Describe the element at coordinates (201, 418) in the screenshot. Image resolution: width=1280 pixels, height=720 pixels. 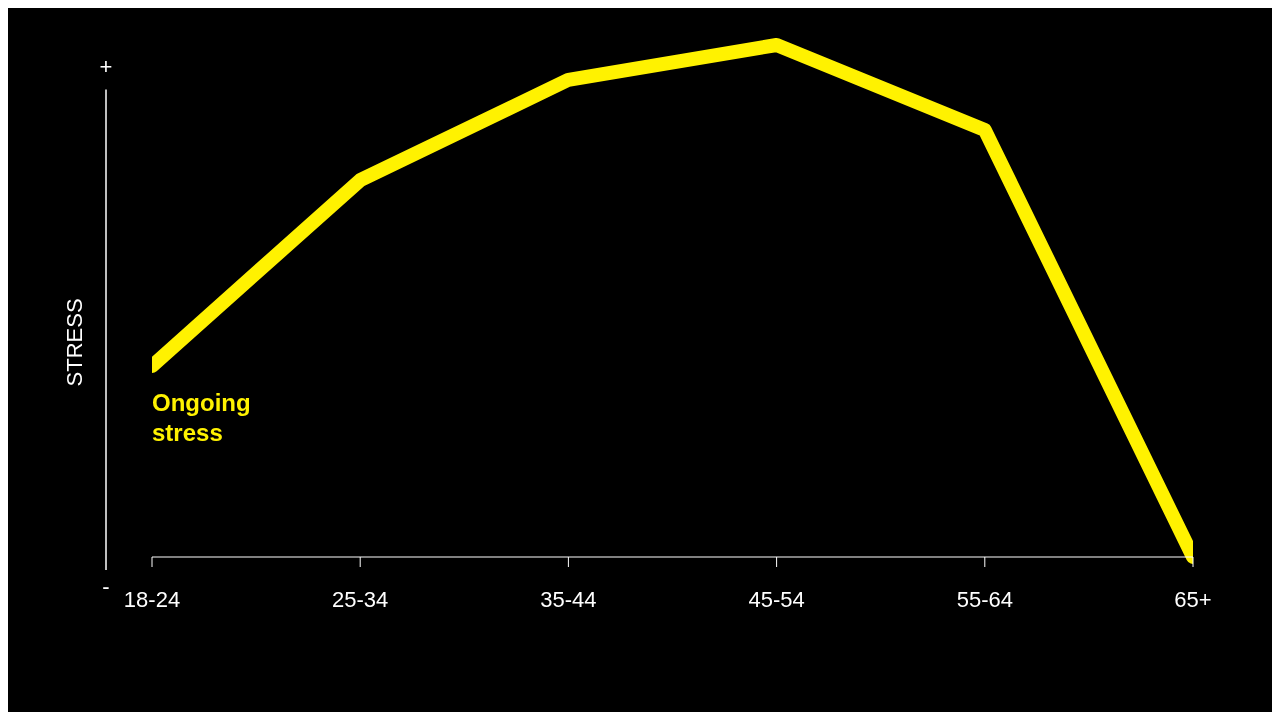
I see `annotation: Ongoing stress` at that location.